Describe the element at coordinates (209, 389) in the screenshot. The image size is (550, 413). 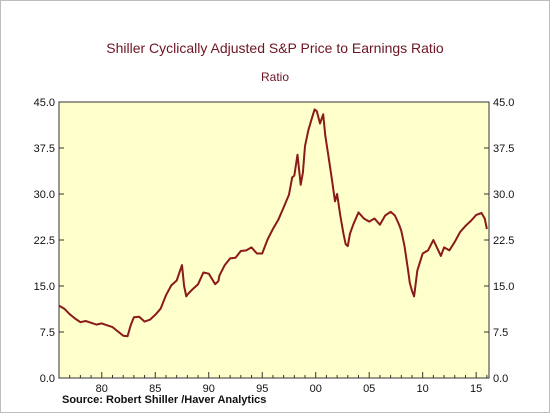
I see `x-tick-label: 90` at that location.